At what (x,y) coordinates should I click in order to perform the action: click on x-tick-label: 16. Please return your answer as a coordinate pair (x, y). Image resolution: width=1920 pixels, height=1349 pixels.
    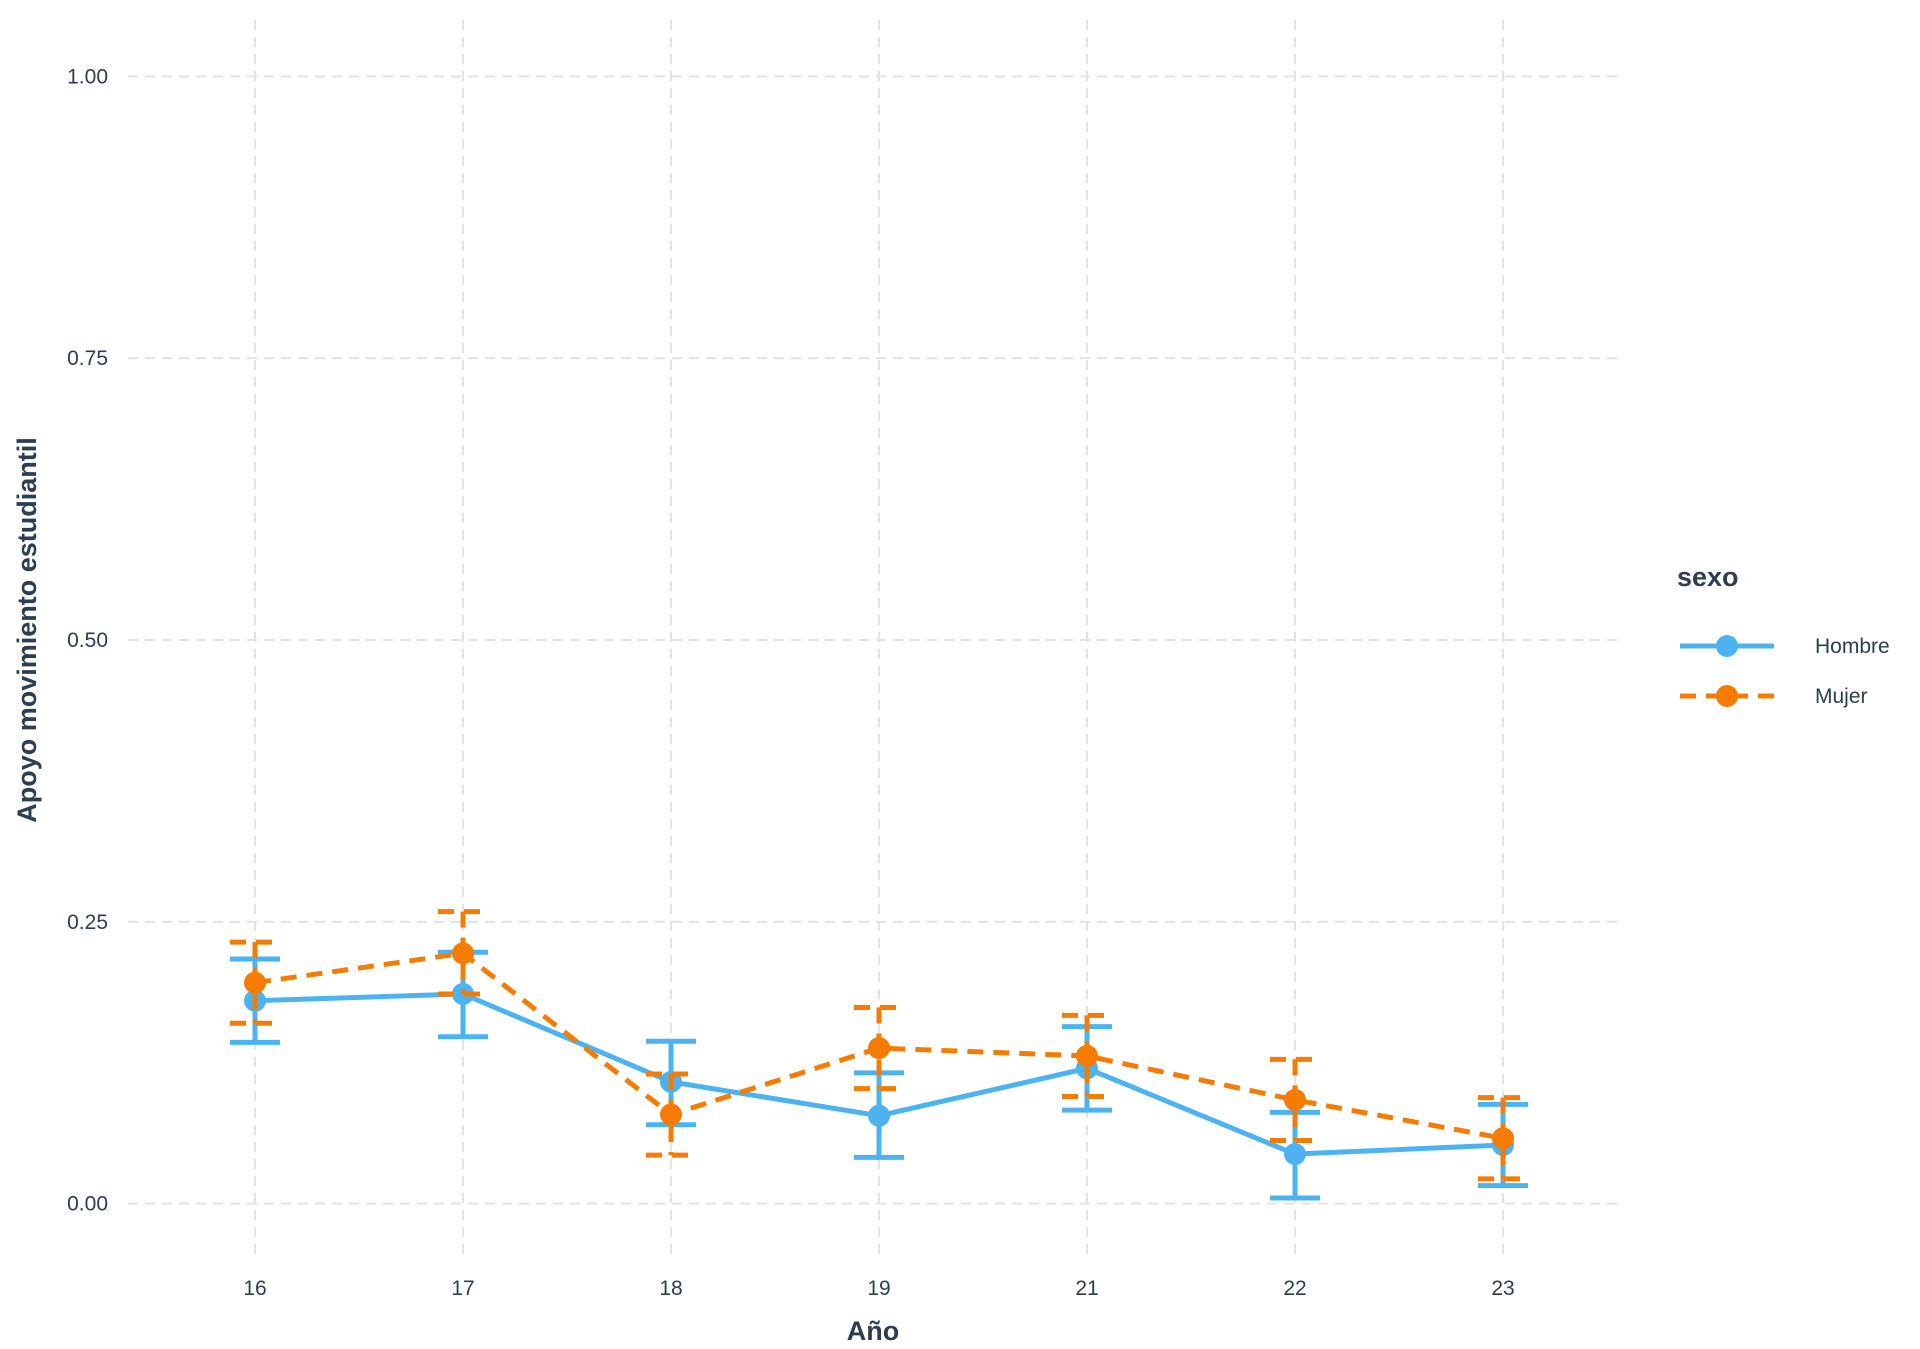
    Looking at the image, I should click on (254, 1288).